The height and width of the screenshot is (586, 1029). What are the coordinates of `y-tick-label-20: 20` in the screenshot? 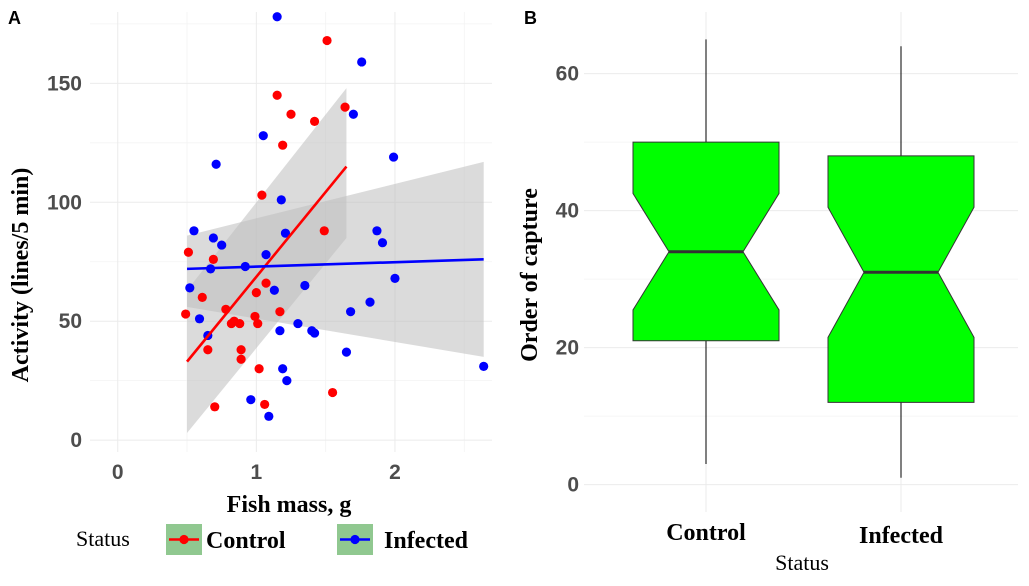 It's located at (567, 348).